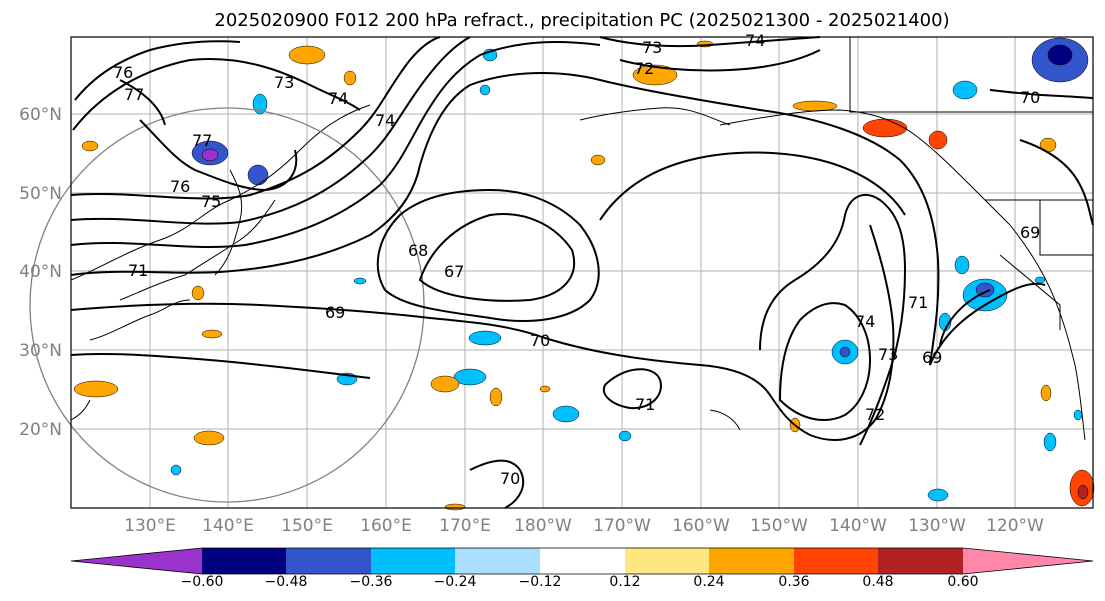 The height and width of the screenshot is (601, 1105). What do you see at coordinates (454, 271) in the screenshot?
I see `contour-label: 67` at bounding box center [454, 271].